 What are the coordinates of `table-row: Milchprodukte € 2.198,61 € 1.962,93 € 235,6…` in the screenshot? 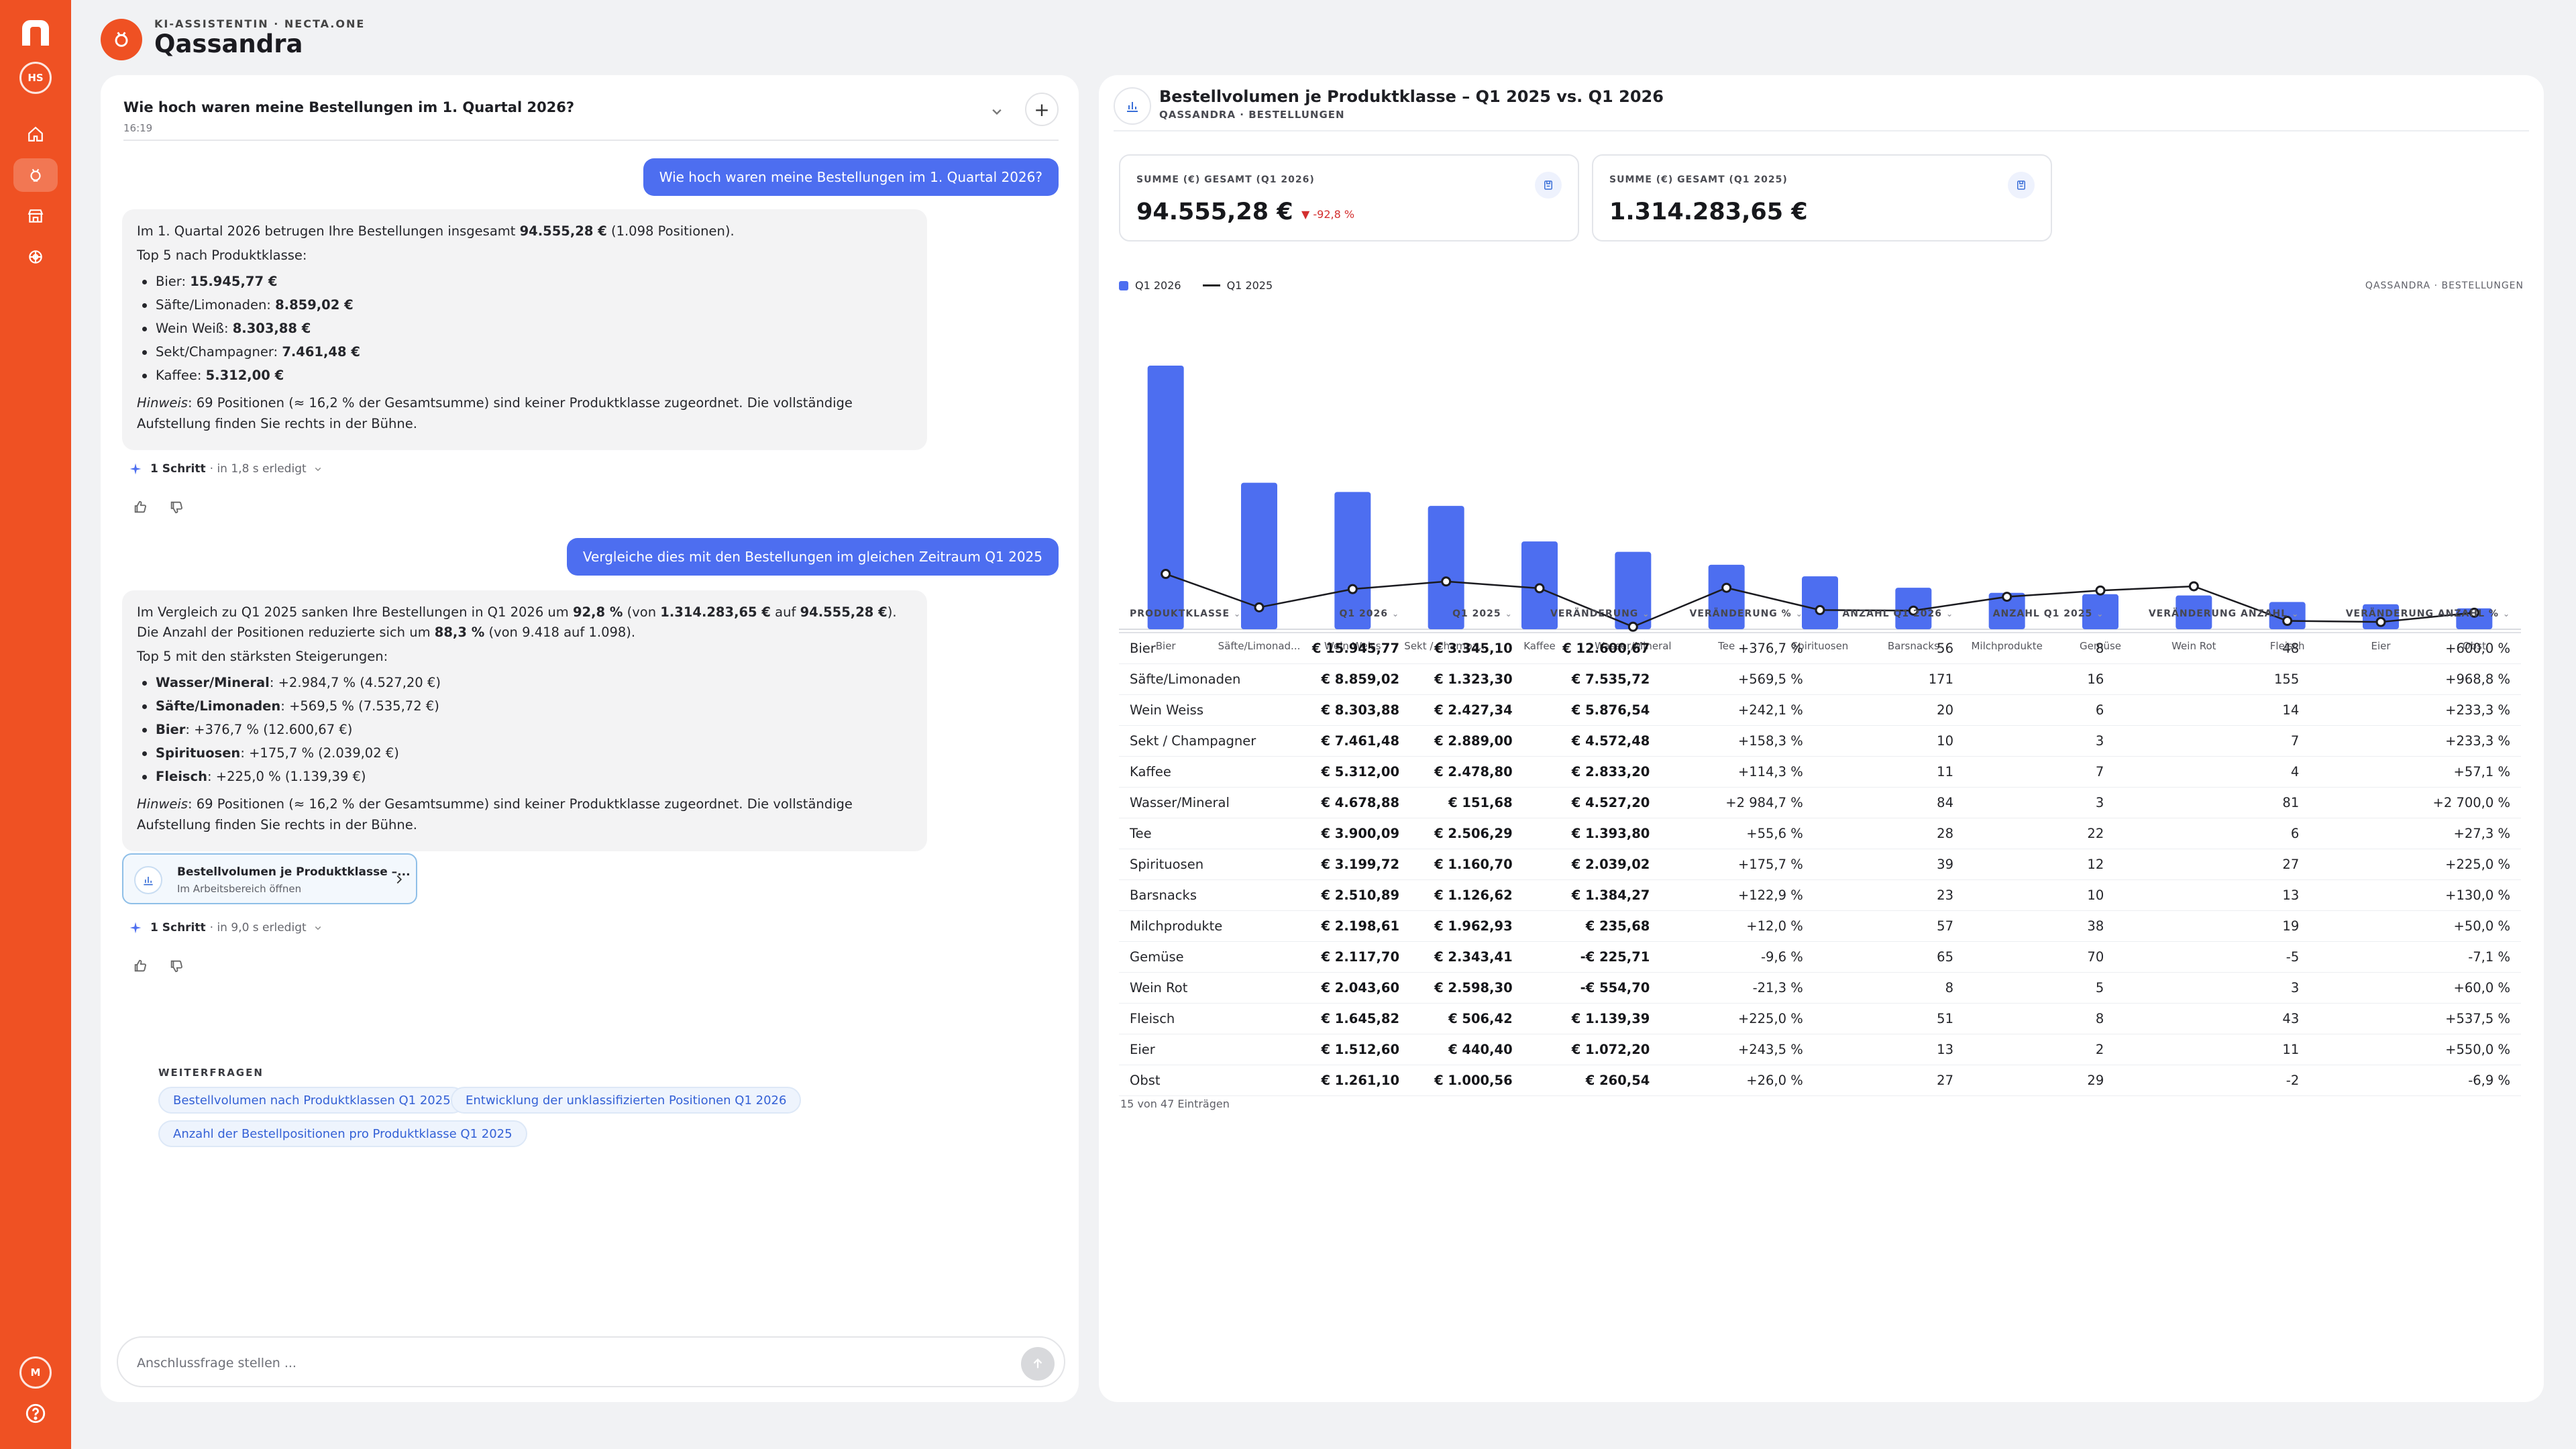 It's located at (1820, 926).